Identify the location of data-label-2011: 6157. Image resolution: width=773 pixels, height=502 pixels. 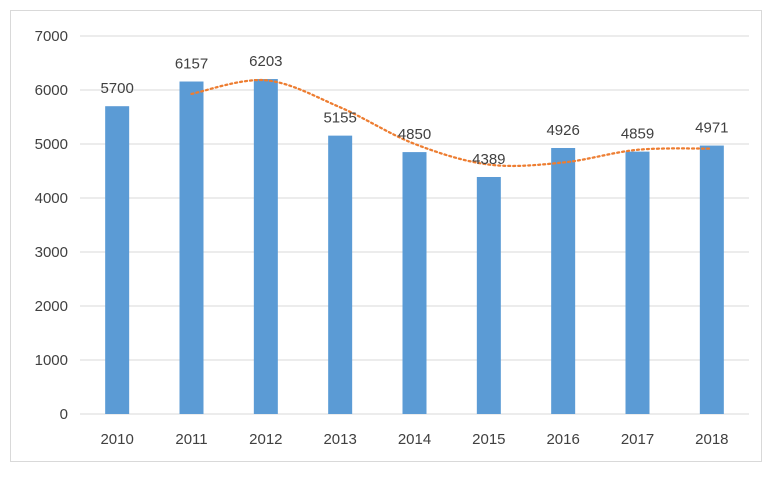
(191, 64).